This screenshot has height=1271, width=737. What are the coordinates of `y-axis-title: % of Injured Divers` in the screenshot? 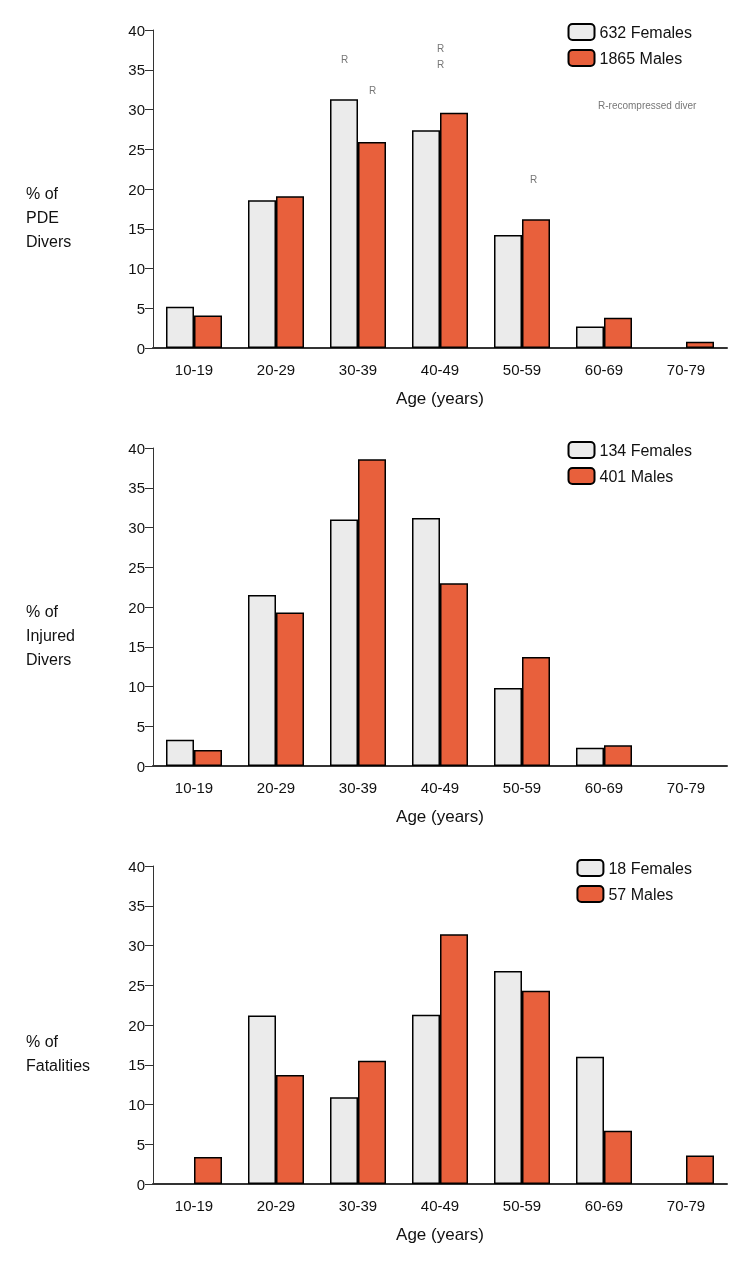 It's located at (50, 635).